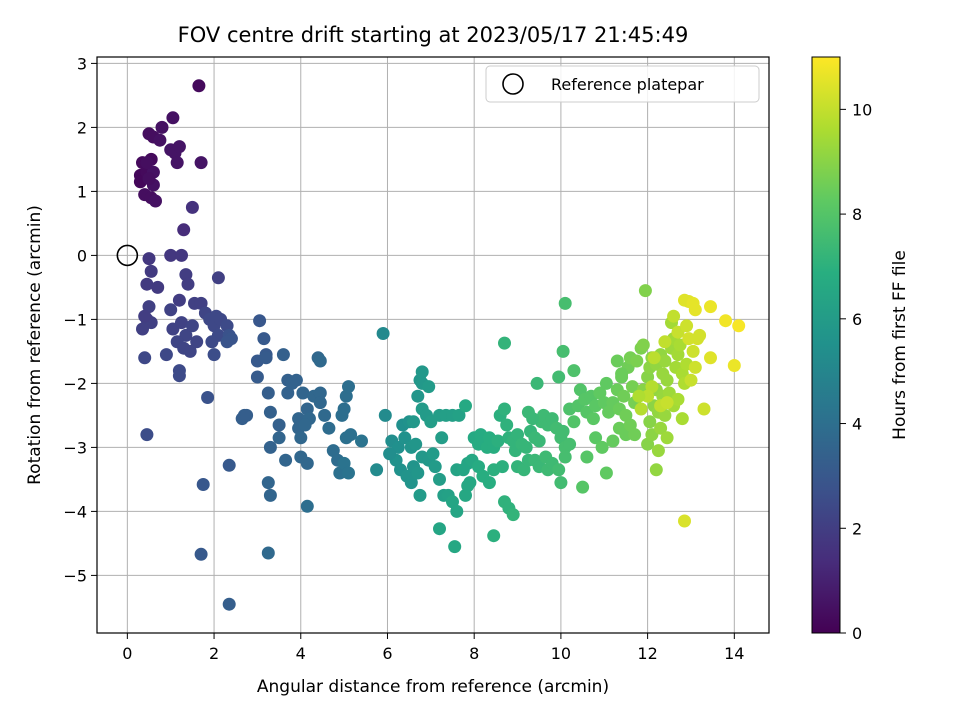 This screenshot has height=720, width=960. What do you see at coordinates (75, 575) in the screenshot?
I see `y-tick-label: −5` at bounding box center [75, 575].